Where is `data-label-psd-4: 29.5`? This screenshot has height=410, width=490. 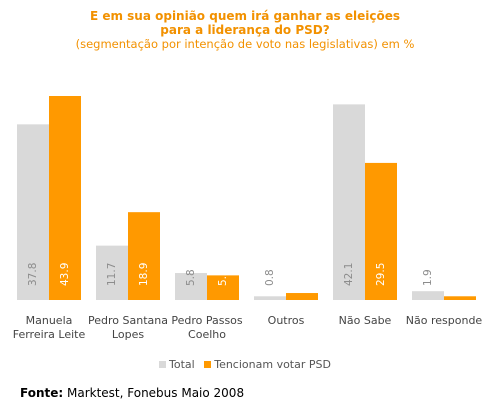
data-label-psd-4: 29.5 is located at coordinates (381, 274).